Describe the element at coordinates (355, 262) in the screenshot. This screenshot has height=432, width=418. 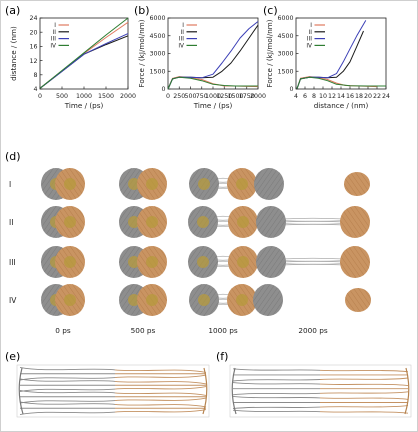
I see `particle-texture` at that location.